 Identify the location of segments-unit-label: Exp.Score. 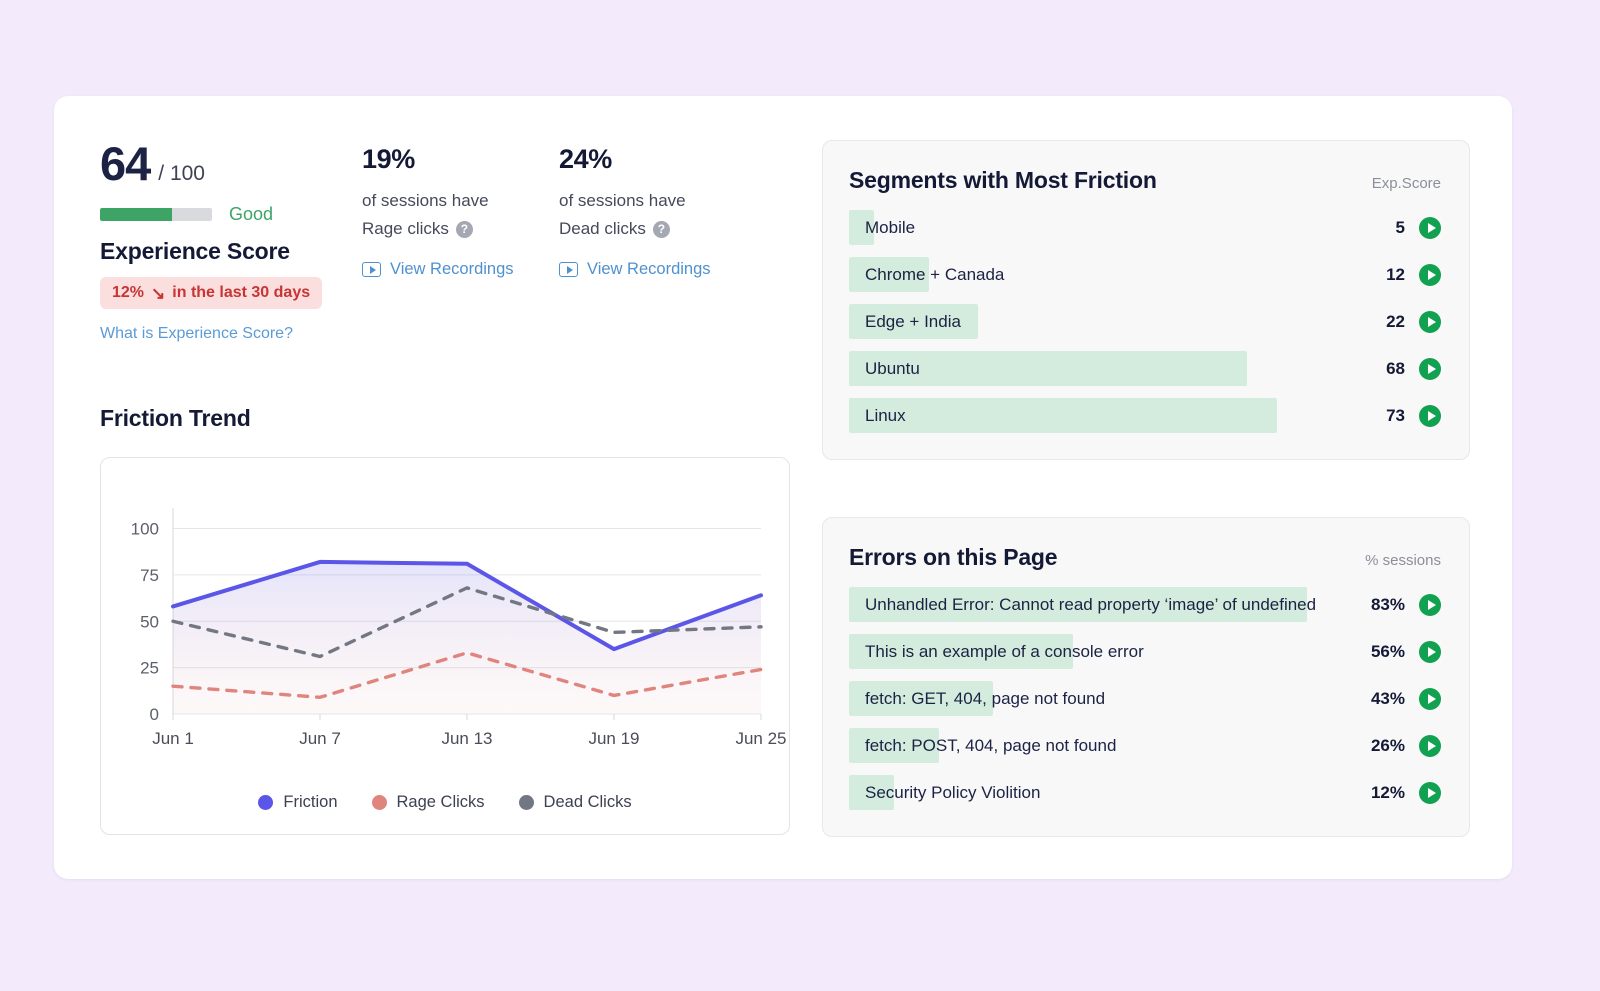
(1406, 183).